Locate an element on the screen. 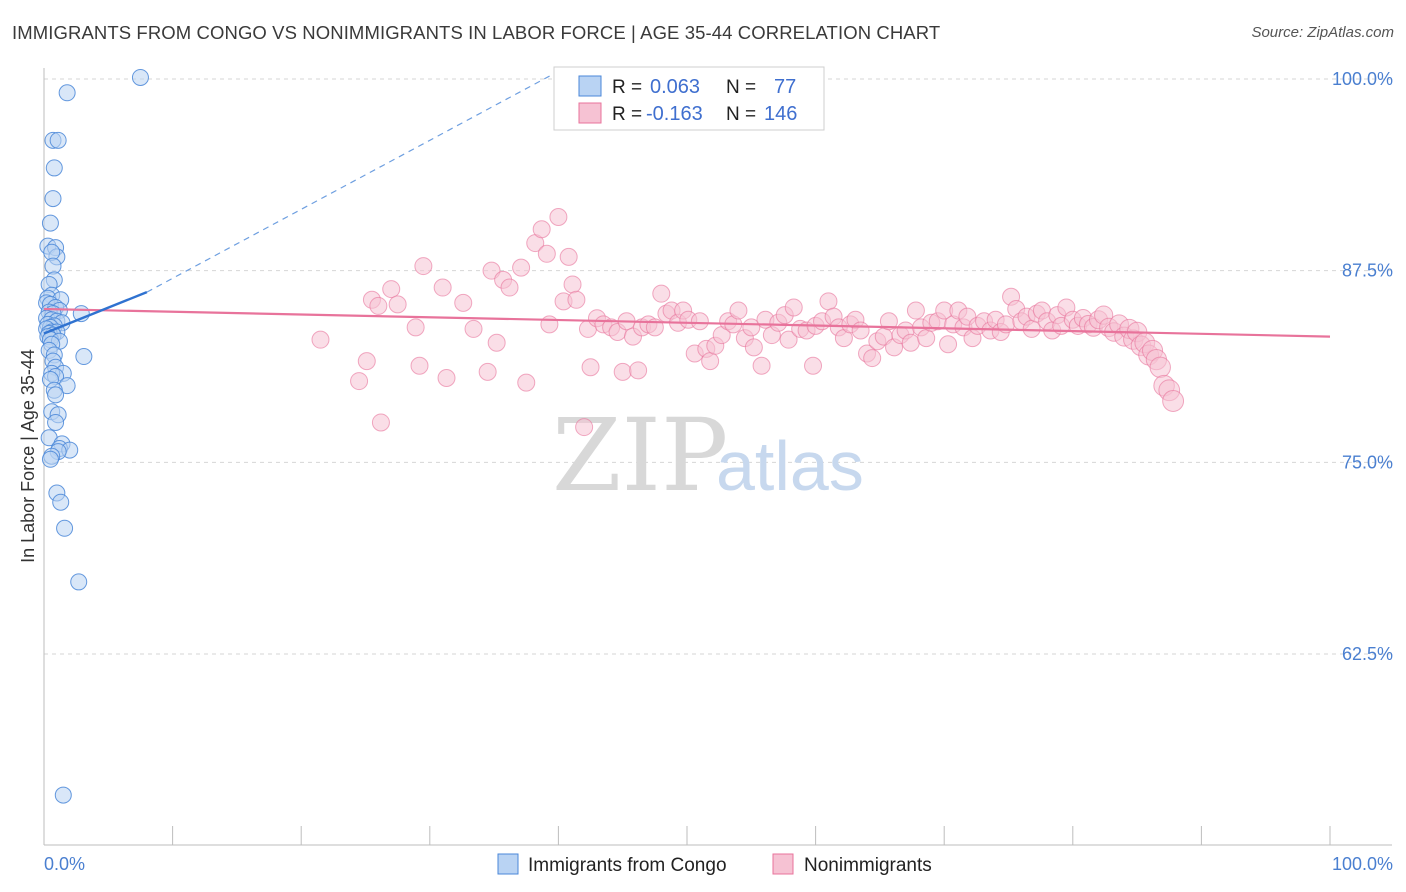 Image resolution: width=1406 pixels, height=892 pixels. stats-n-value-blue: 77 is located at coordinates (785, 87).